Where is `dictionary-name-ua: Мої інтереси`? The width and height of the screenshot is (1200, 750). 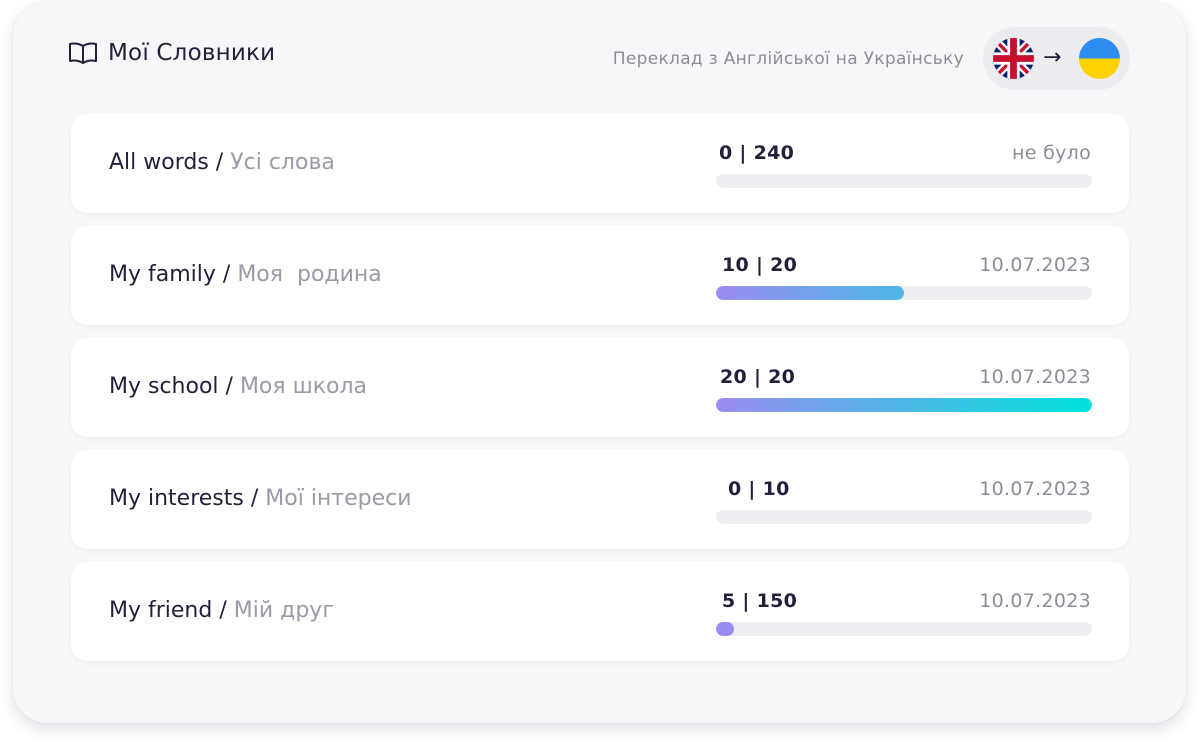
dictionary-name-ua: Мої інтереси is located at coordinates (338, 498).